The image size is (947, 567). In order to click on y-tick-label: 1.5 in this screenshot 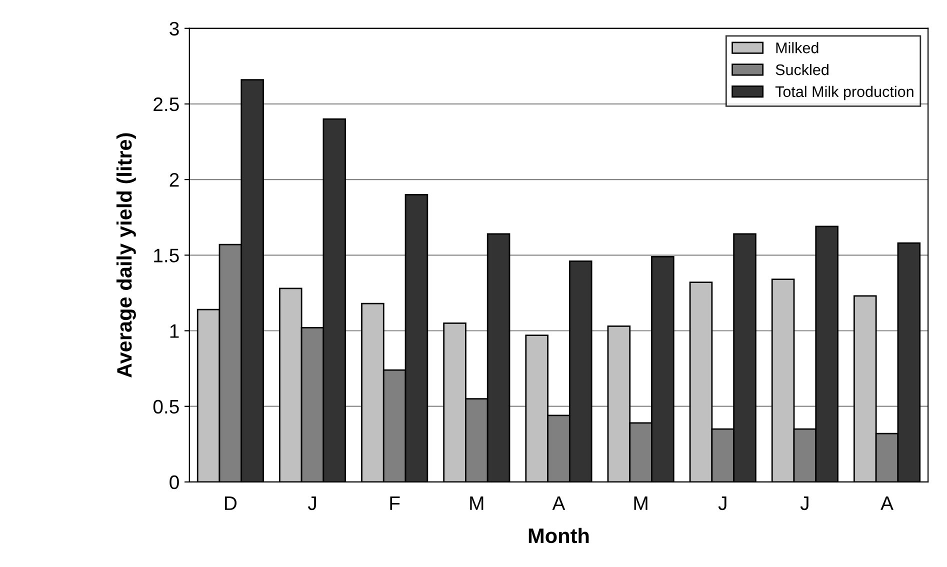, I will do `click(166, 255)`.